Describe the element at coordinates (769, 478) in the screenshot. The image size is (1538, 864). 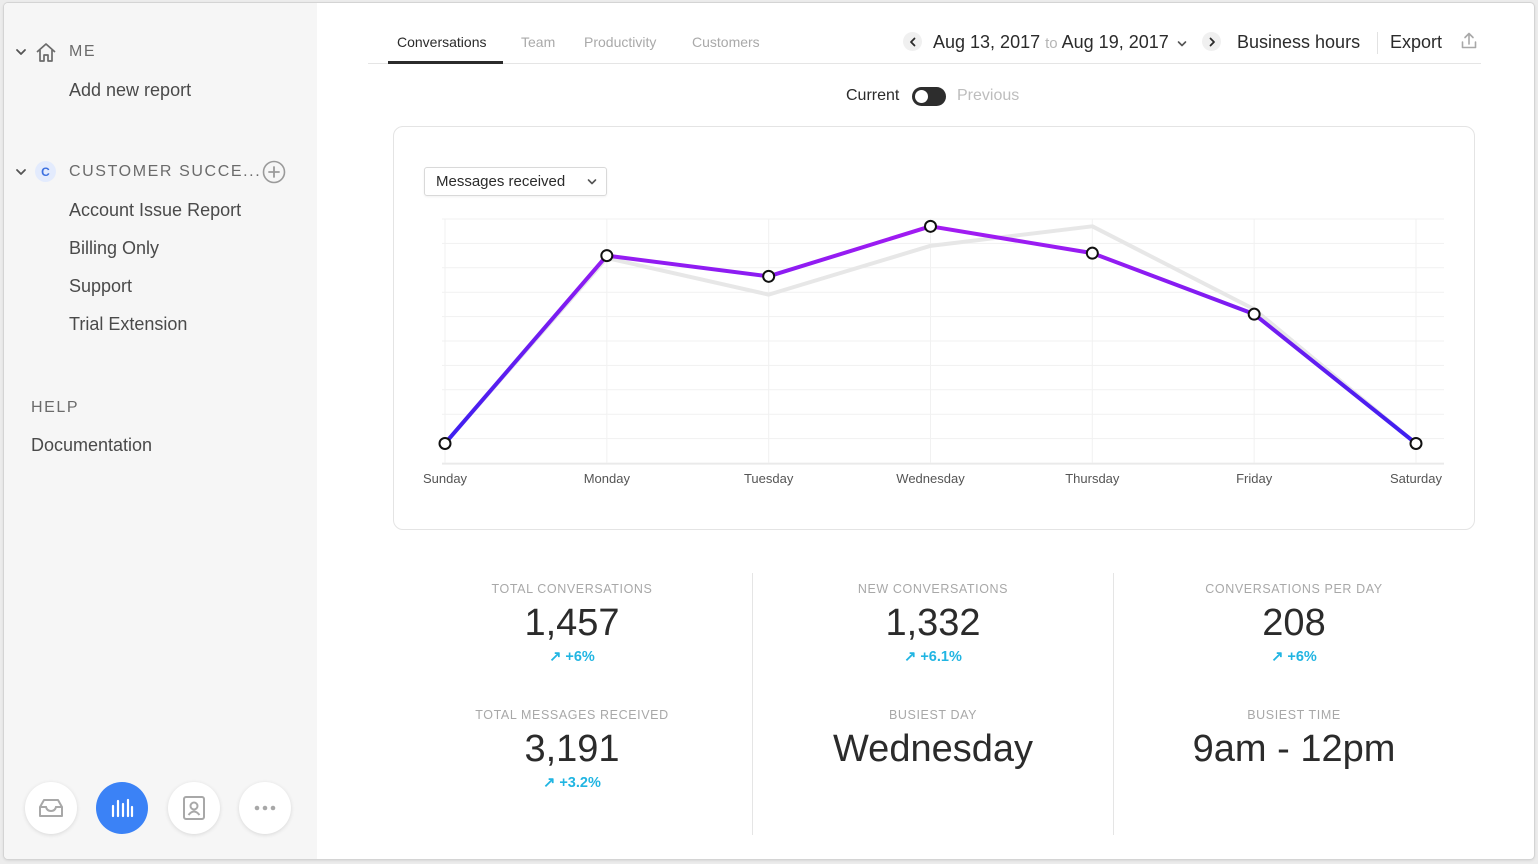
I see `x-tick-label: Tuesday` at that location.